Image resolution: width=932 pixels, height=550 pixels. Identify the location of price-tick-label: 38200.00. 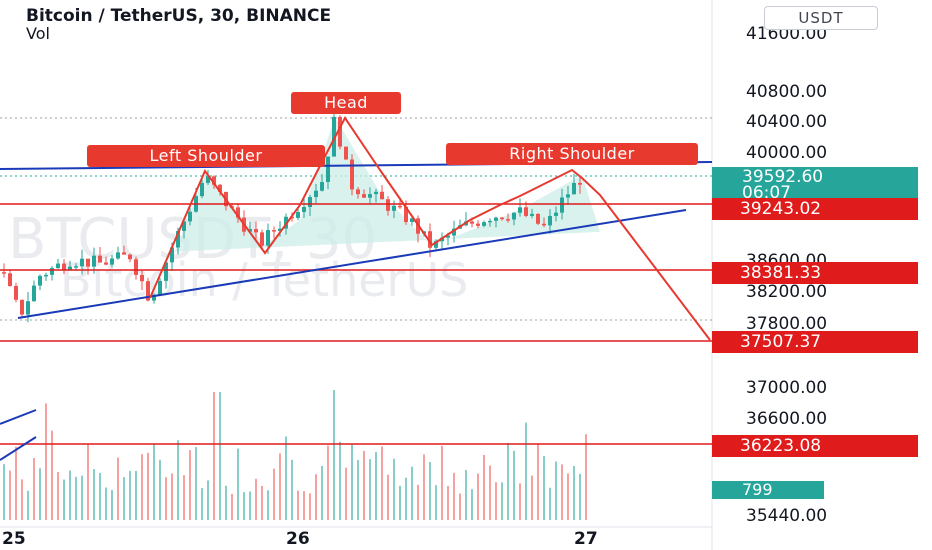
(786, 292).